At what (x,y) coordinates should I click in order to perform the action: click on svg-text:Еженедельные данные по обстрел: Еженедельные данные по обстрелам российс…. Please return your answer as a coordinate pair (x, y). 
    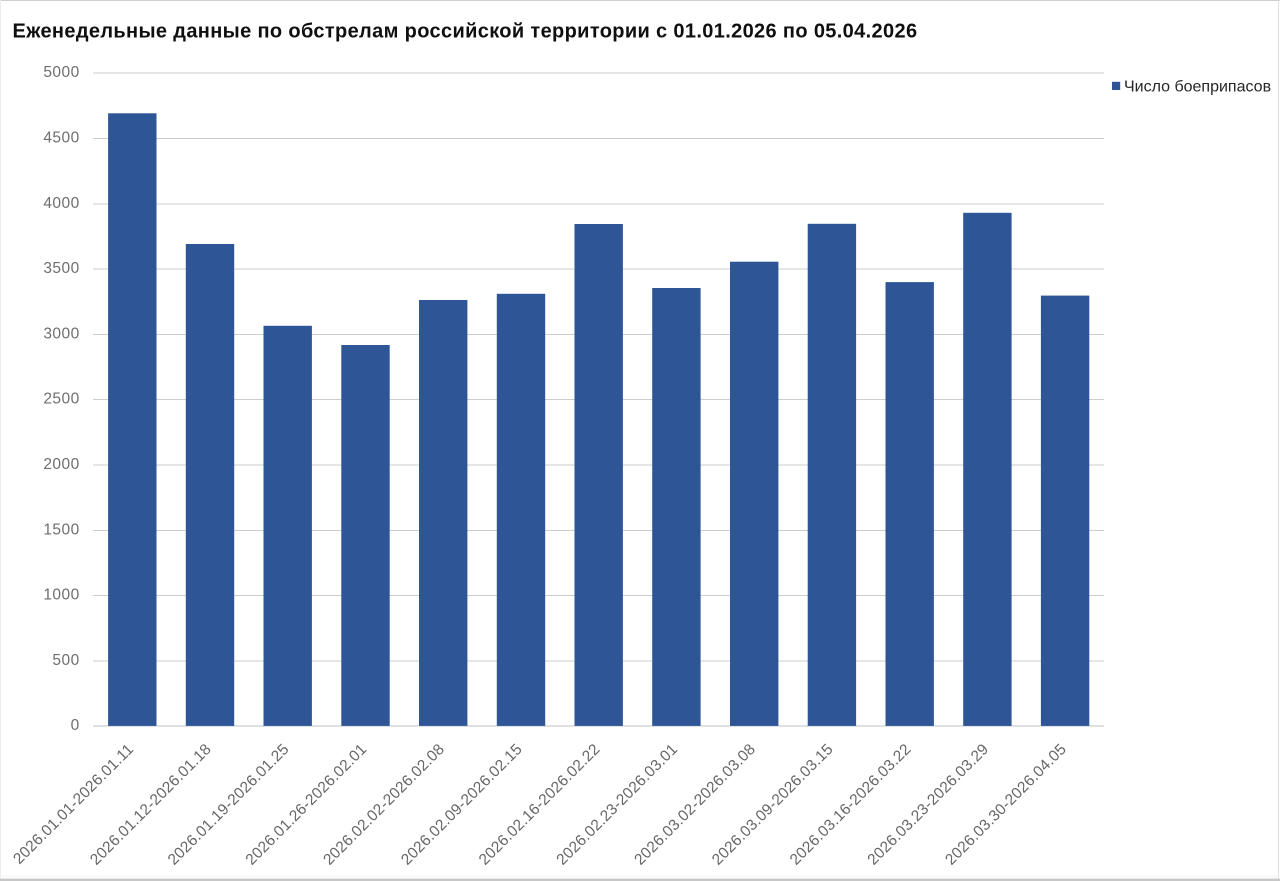
    Looking at the image, I should click on (465, 32).